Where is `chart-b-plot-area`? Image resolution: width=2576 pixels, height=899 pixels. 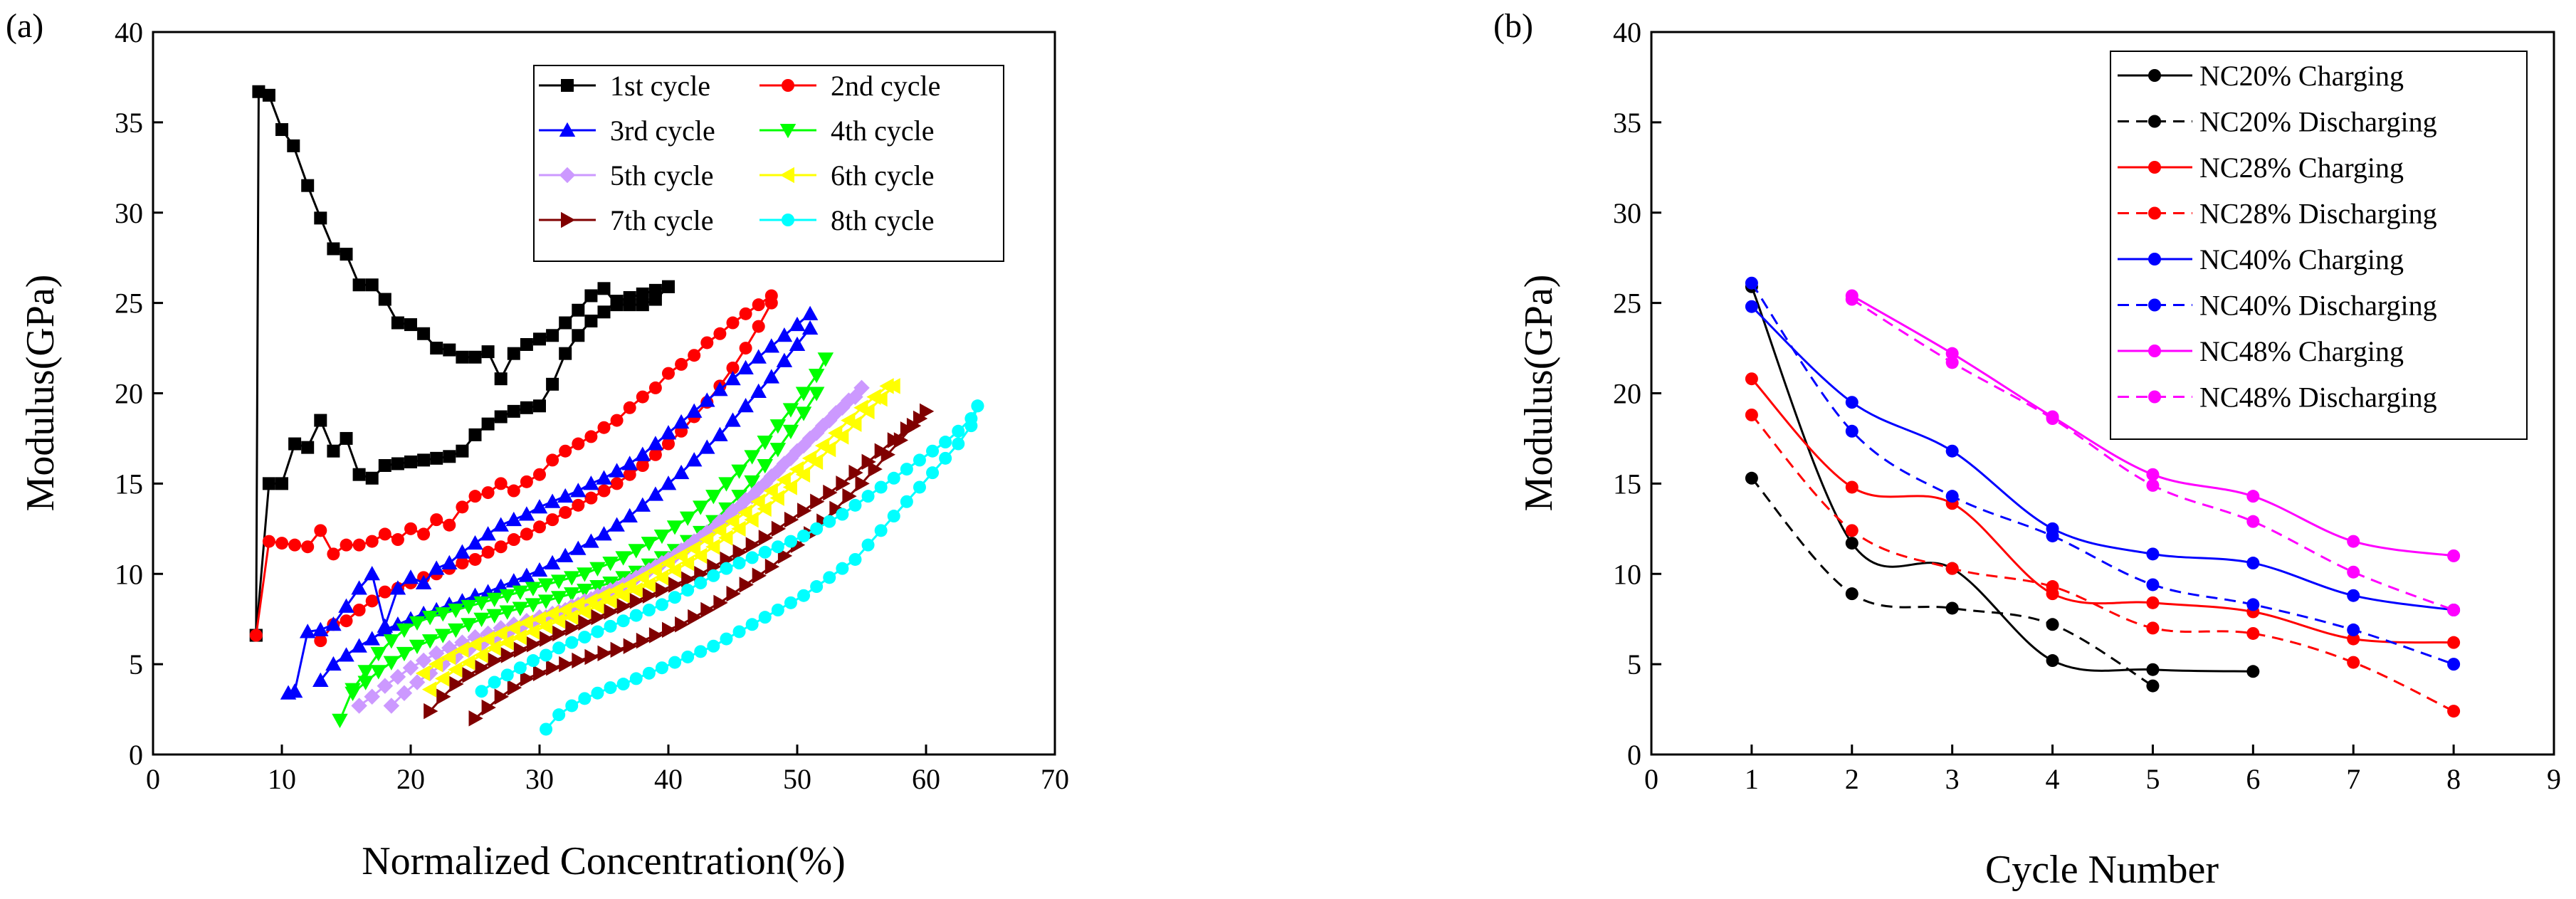 chart-b-plot-area is located at coordinates (2103, 497).